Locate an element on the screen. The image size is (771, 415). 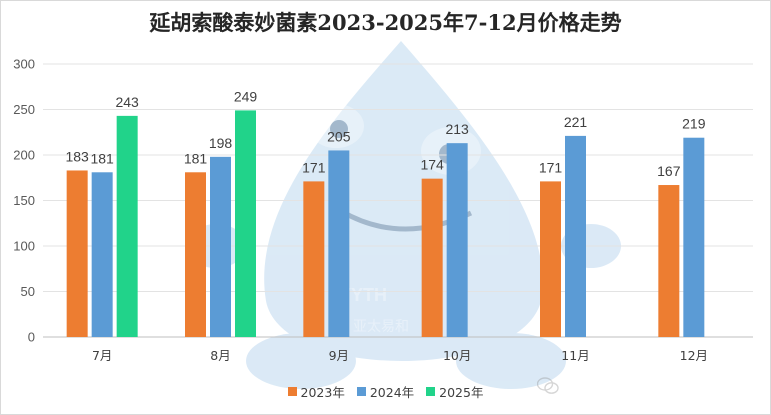
y-tick-label: 50 is located at coordinates (28, 291).